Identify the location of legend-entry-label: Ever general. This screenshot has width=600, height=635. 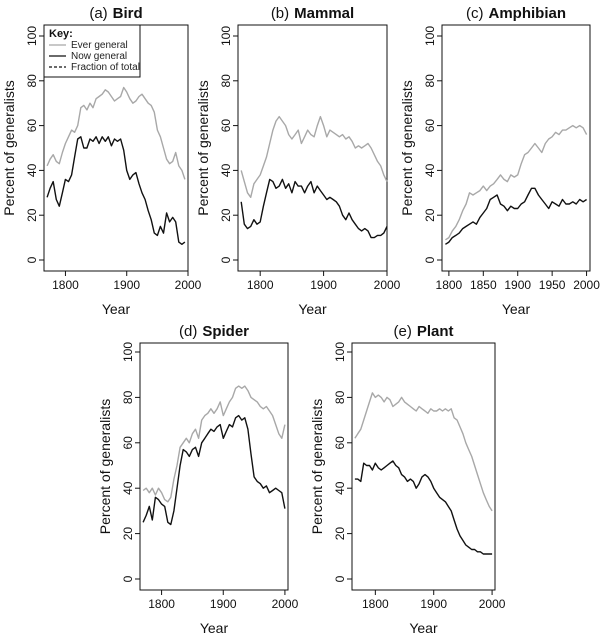
(99, 45).